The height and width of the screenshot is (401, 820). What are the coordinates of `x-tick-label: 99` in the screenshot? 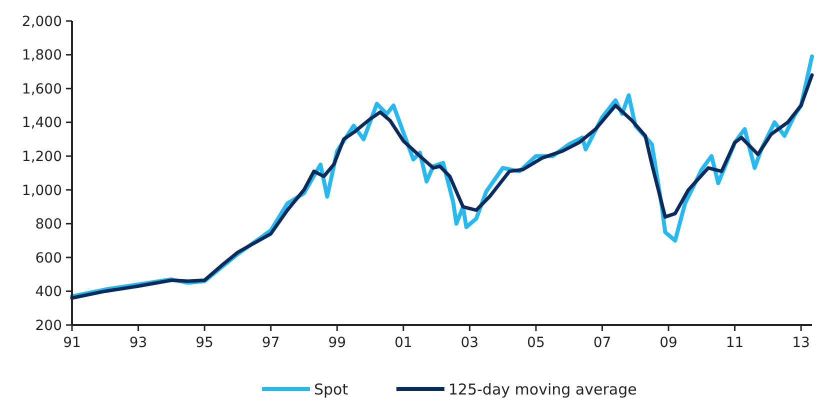 It's located at (337, 343).